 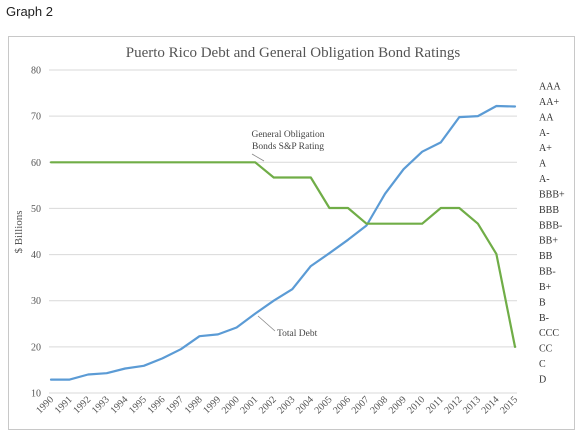 I want to click on x-tick-label: 2007, so click(x=361, y=405).